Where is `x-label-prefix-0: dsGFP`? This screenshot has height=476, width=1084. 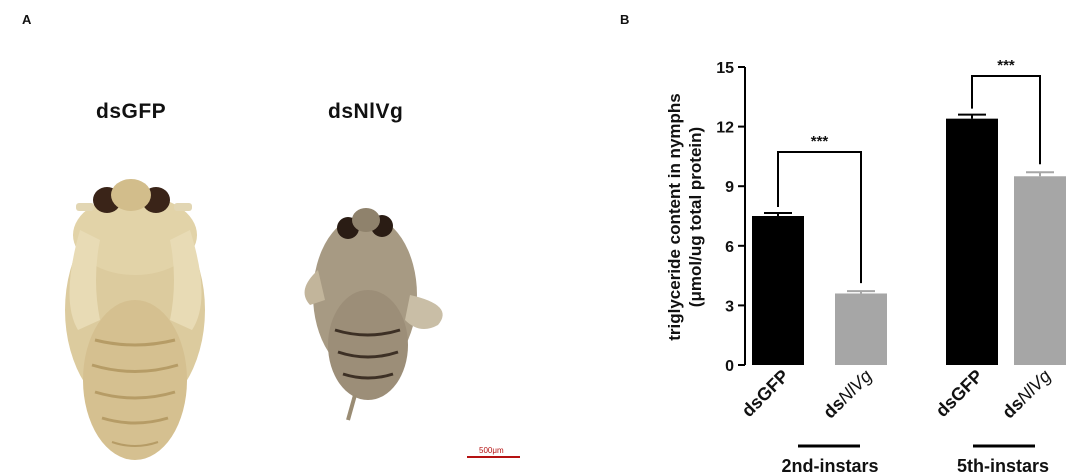
x-label-prefix-0: dsGFP is located at coordinates (765, 393).